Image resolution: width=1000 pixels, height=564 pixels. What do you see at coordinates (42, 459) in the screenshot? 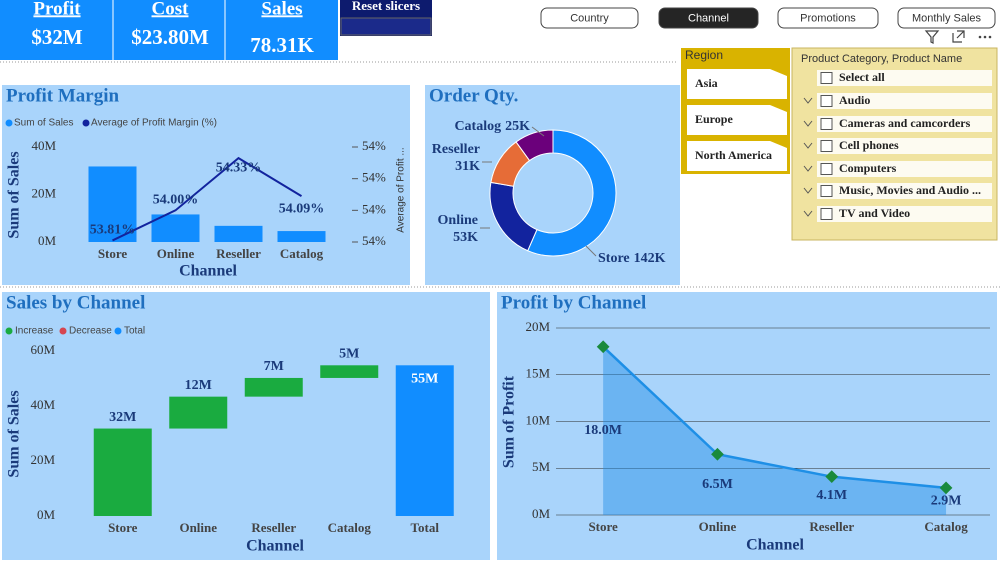
I see `y-tick-label: 20M` at bounding box center [42, 459].